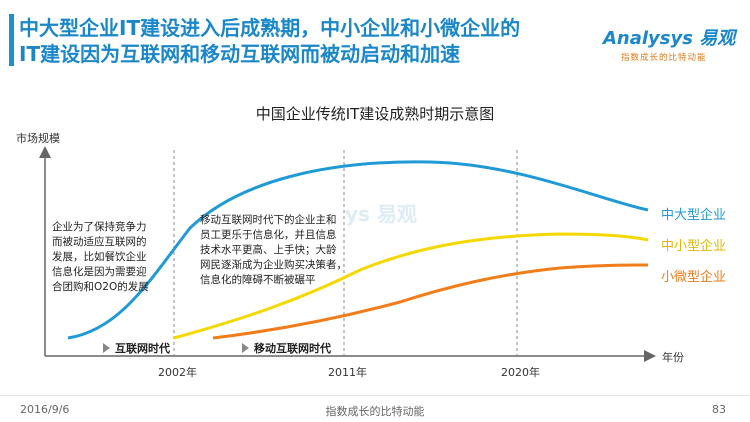 This screenshot has width=750, height=422. Describe the element at coordinates (520, 372) in the screenshot. I see `x-tick-2020: 2020年` at that location.